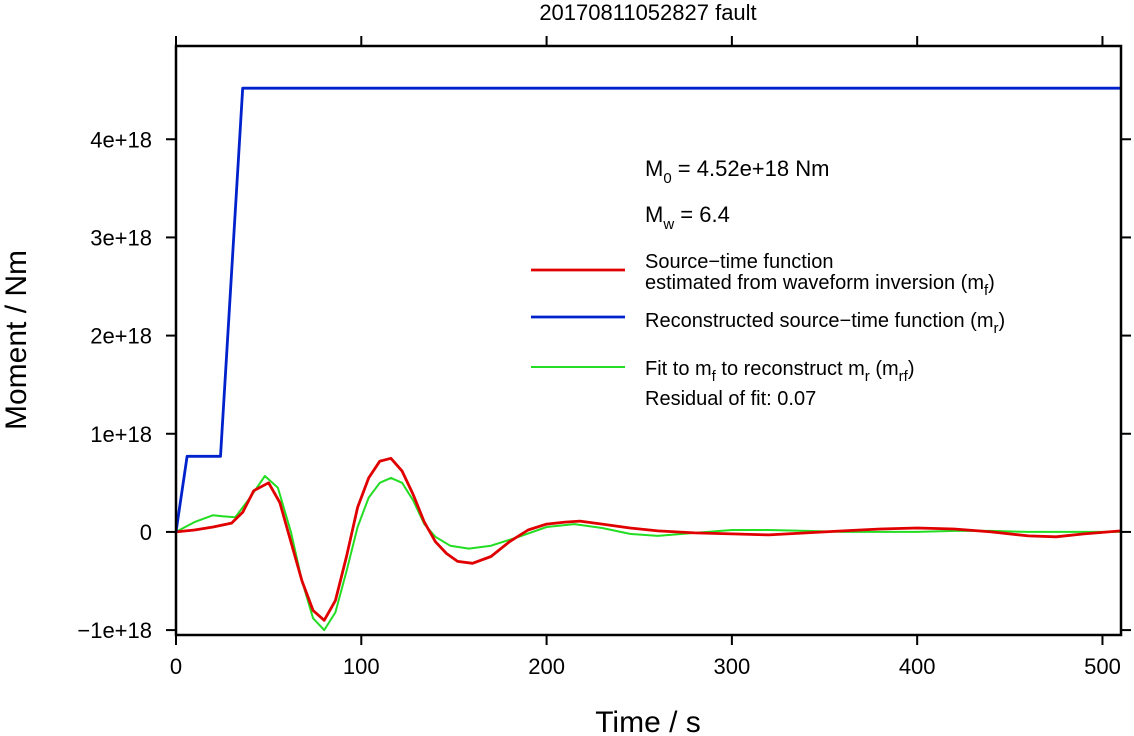  Describe the element at coordinates (121, 139) in the screenshot. I see `y-tick-label: 4e+18` at that location.